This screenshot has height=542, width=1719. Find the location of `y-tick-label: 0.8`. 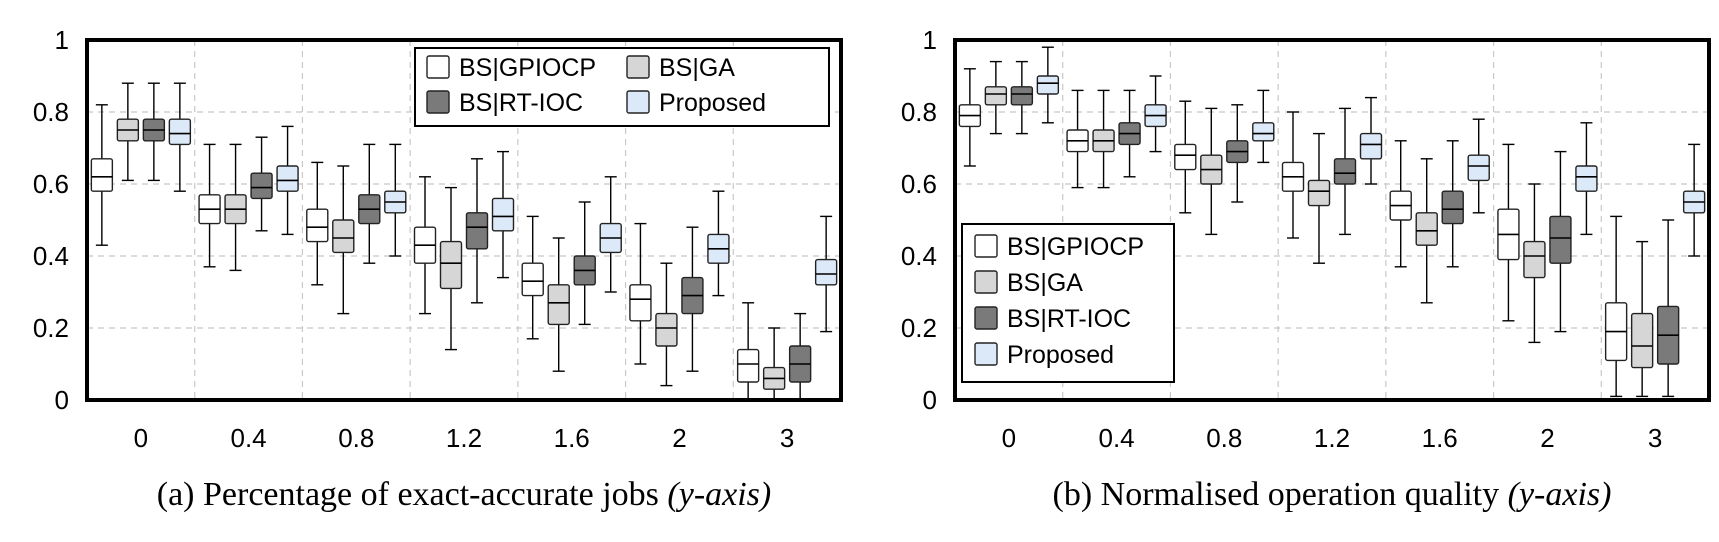

y-tick-label: 0.8 is located at coordinates (51, 112).